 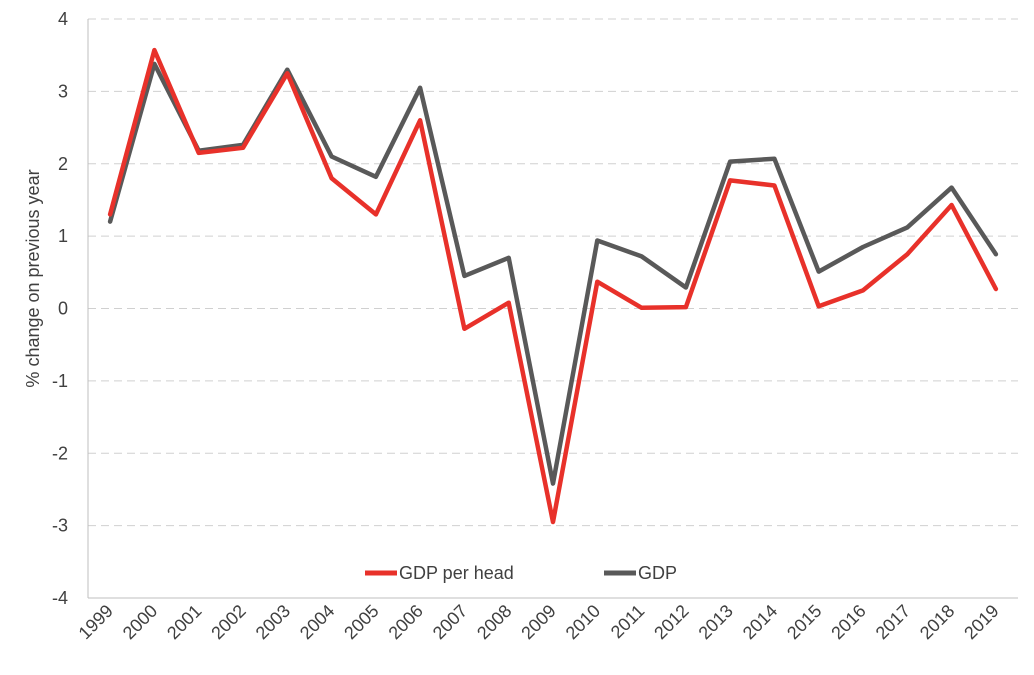 What do you see at coordinates (273, 622) in the screenshot?
I see `x-tick-label: 2003` at bounding box center [273, 622].